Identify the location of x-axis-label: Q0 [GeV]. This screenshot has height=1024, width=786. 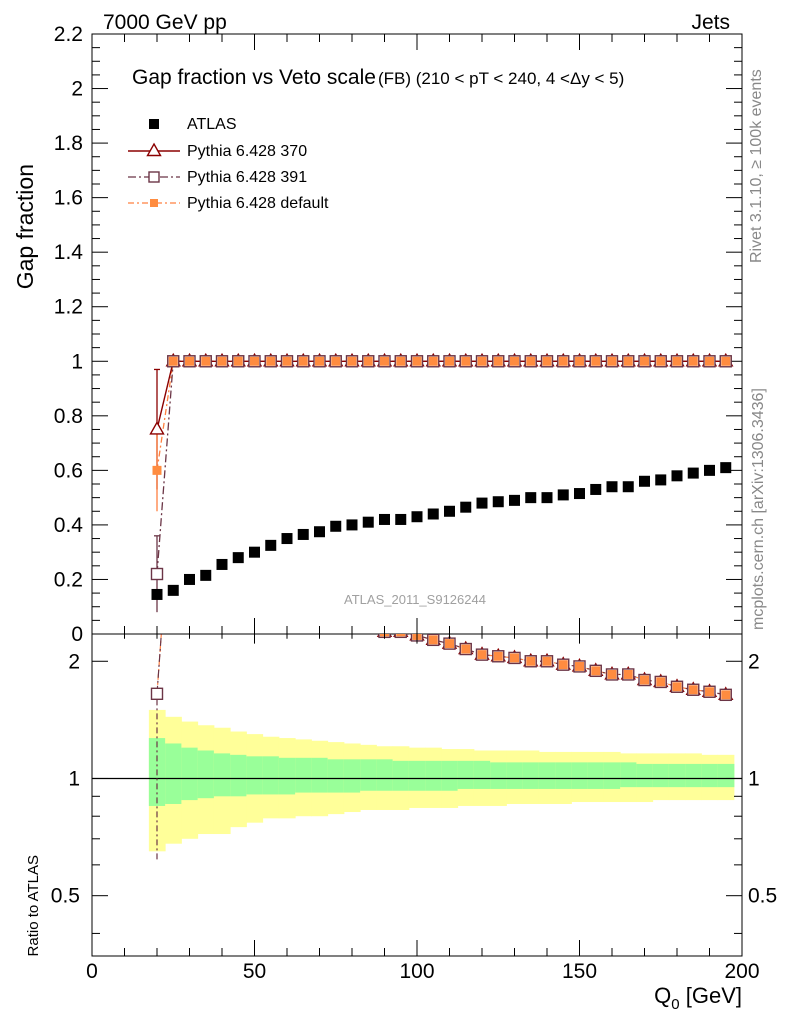
(698, 998).